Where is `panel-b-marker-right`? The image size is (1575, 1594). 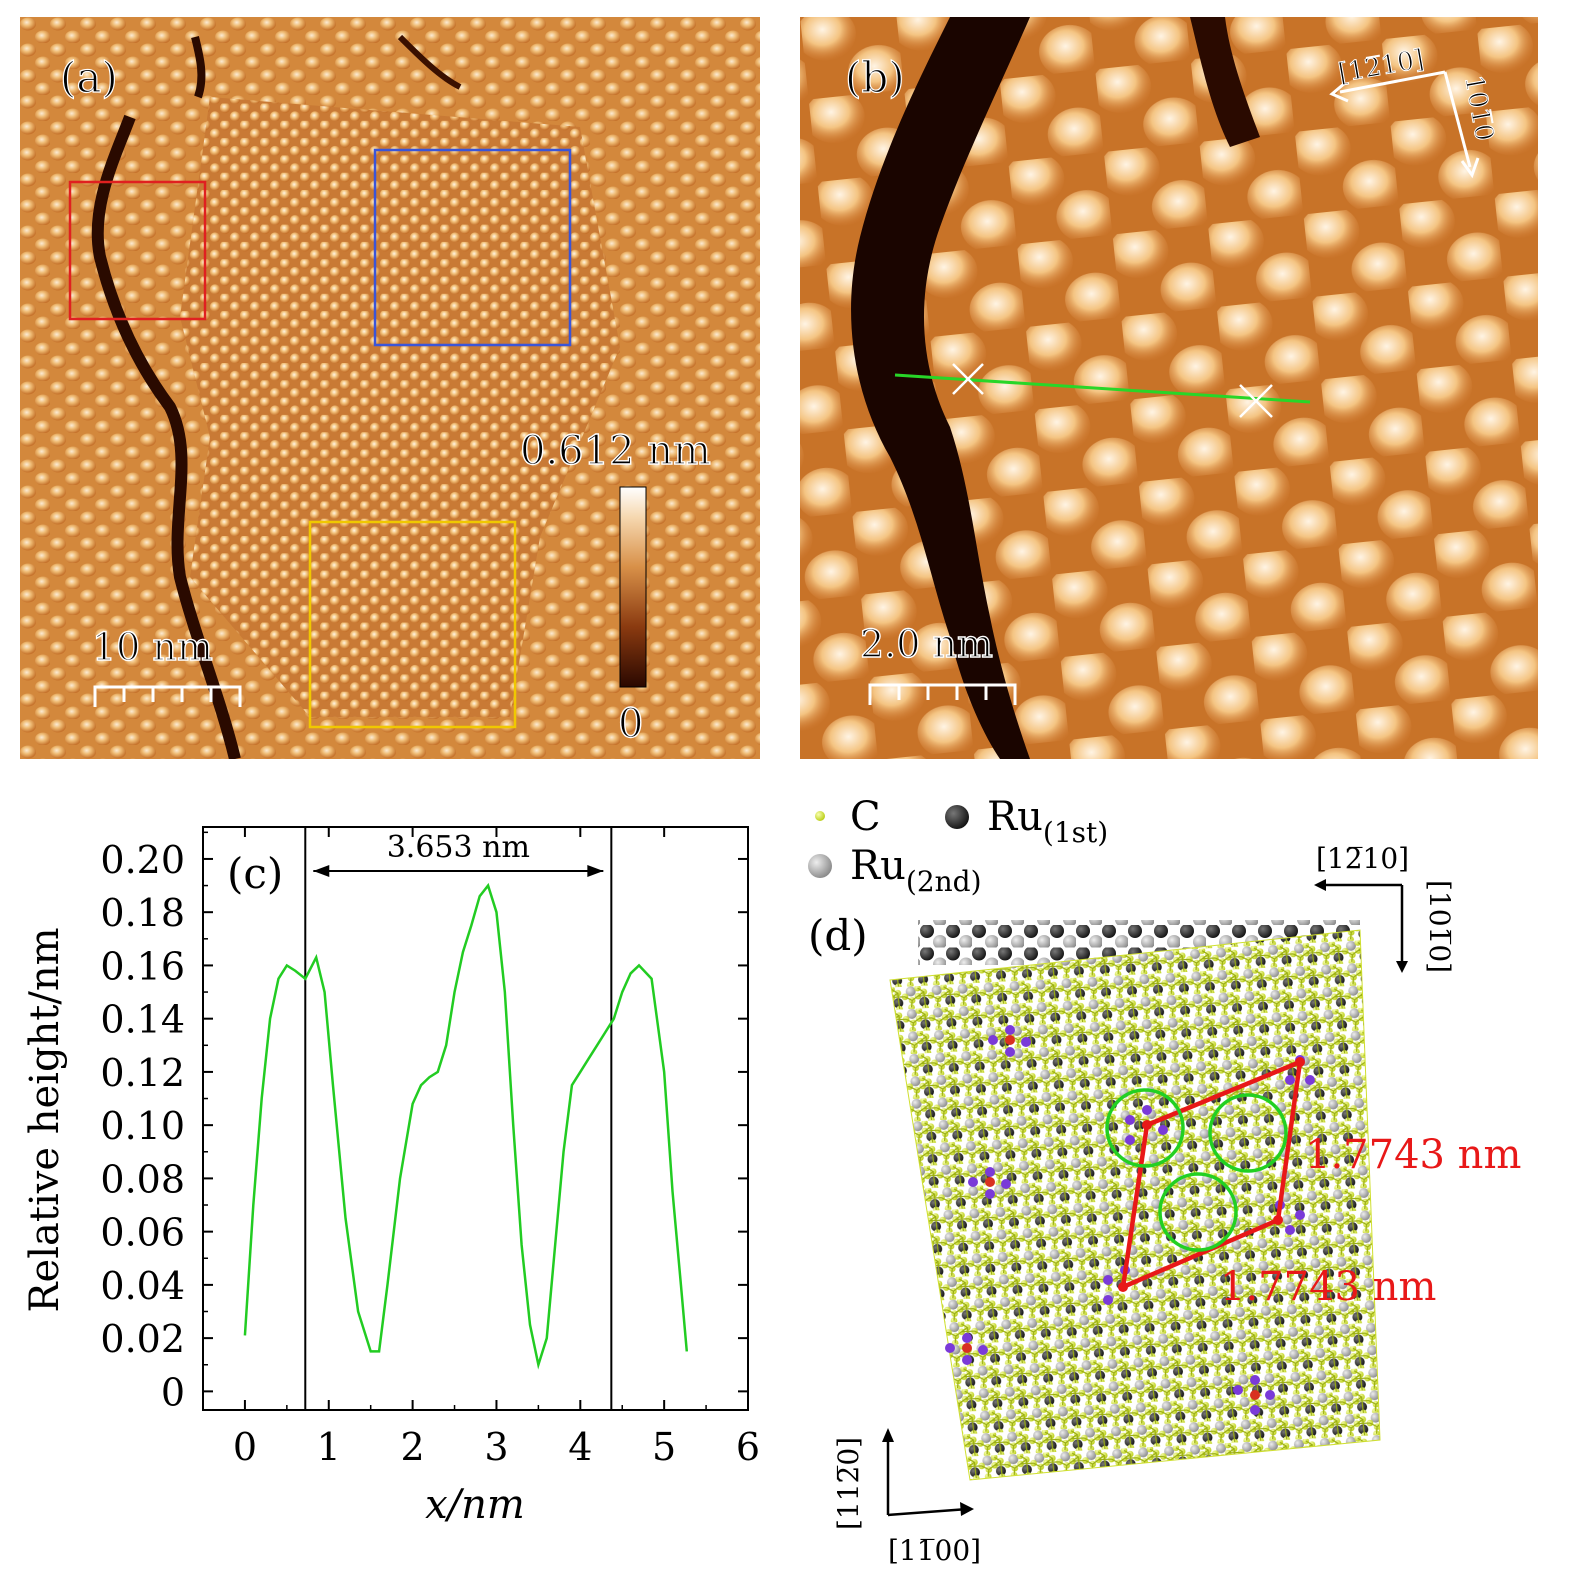
panel-b-marker-right is located at coordinates (1256, 401).